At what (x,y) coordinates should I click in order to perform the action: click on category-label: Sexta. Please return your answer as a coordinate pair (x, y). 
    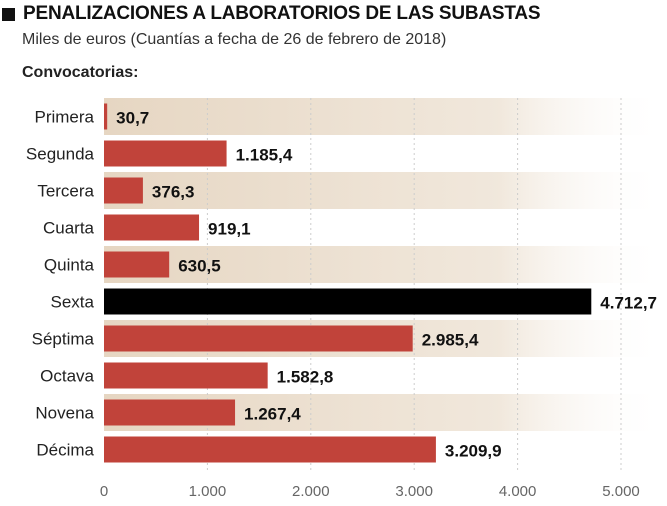
    Looking at the image, I should click on (73, 302).